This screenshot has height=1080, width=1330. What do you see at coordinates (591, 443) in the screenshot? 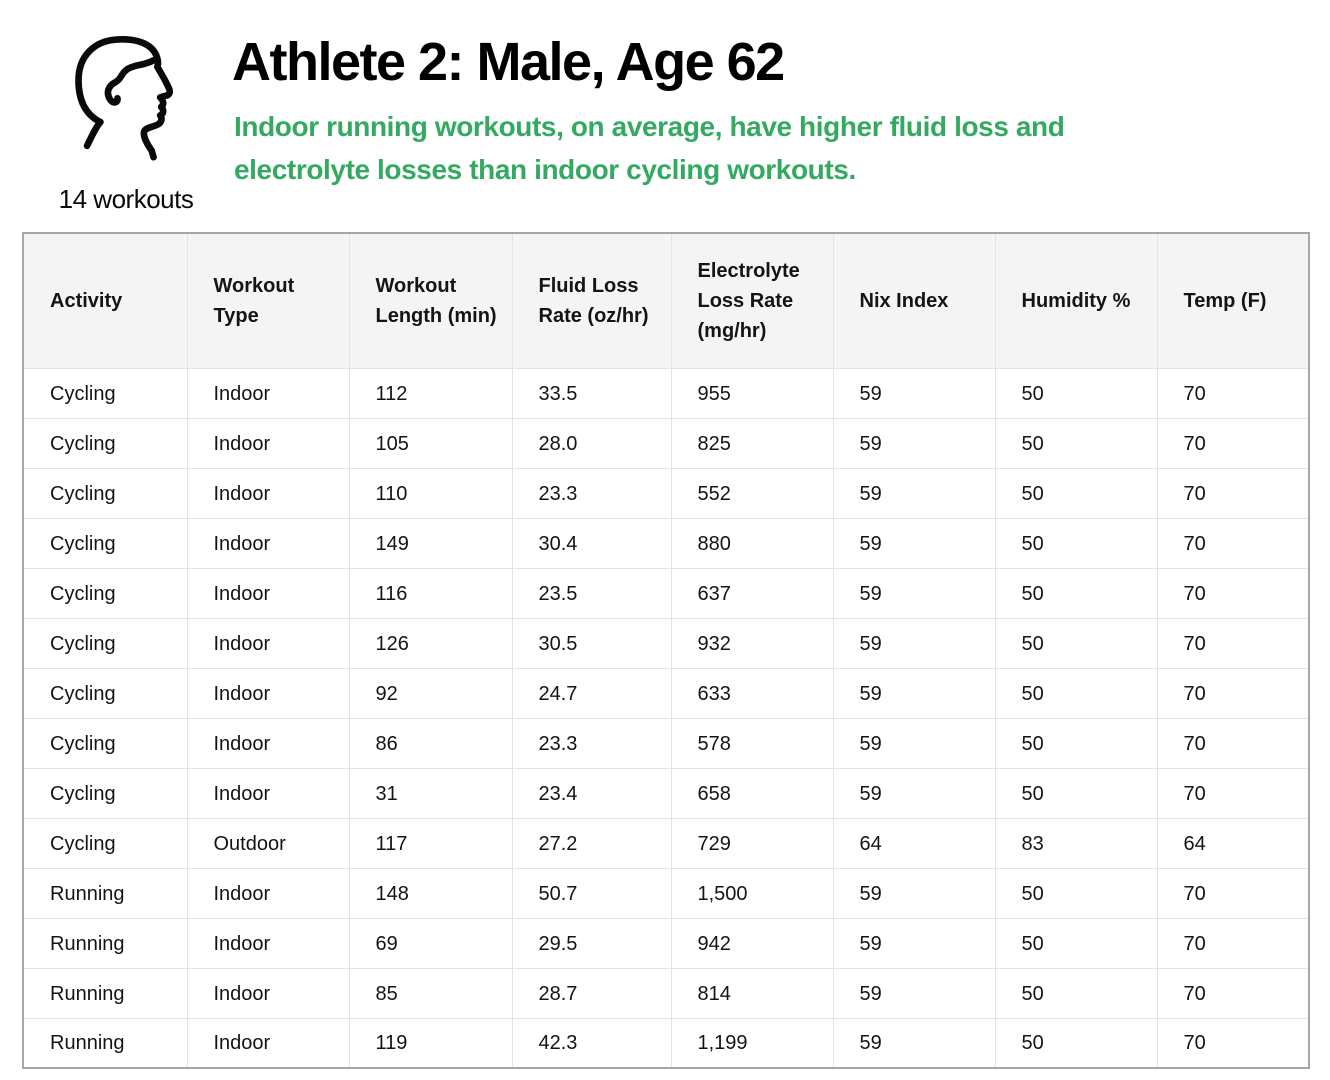
I see `table-cell: 28.0` at bounding box center [591, 443].